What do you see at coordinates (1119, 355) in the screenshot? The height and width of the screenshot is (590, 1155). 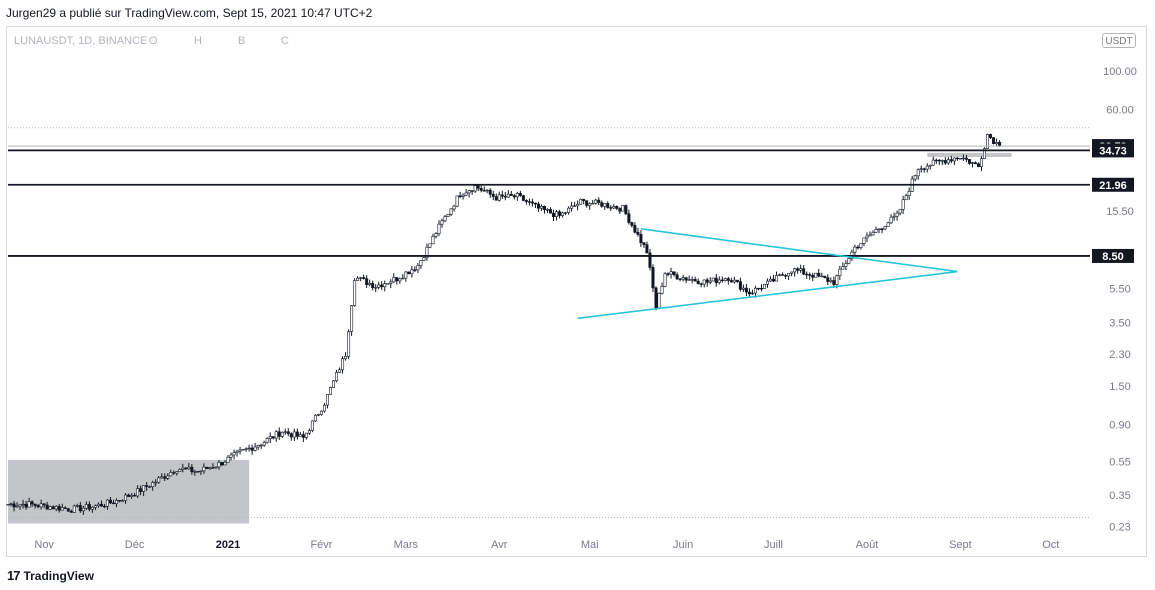 I see `y-tick-label: 2.30` at bounding box center [1119, 355].